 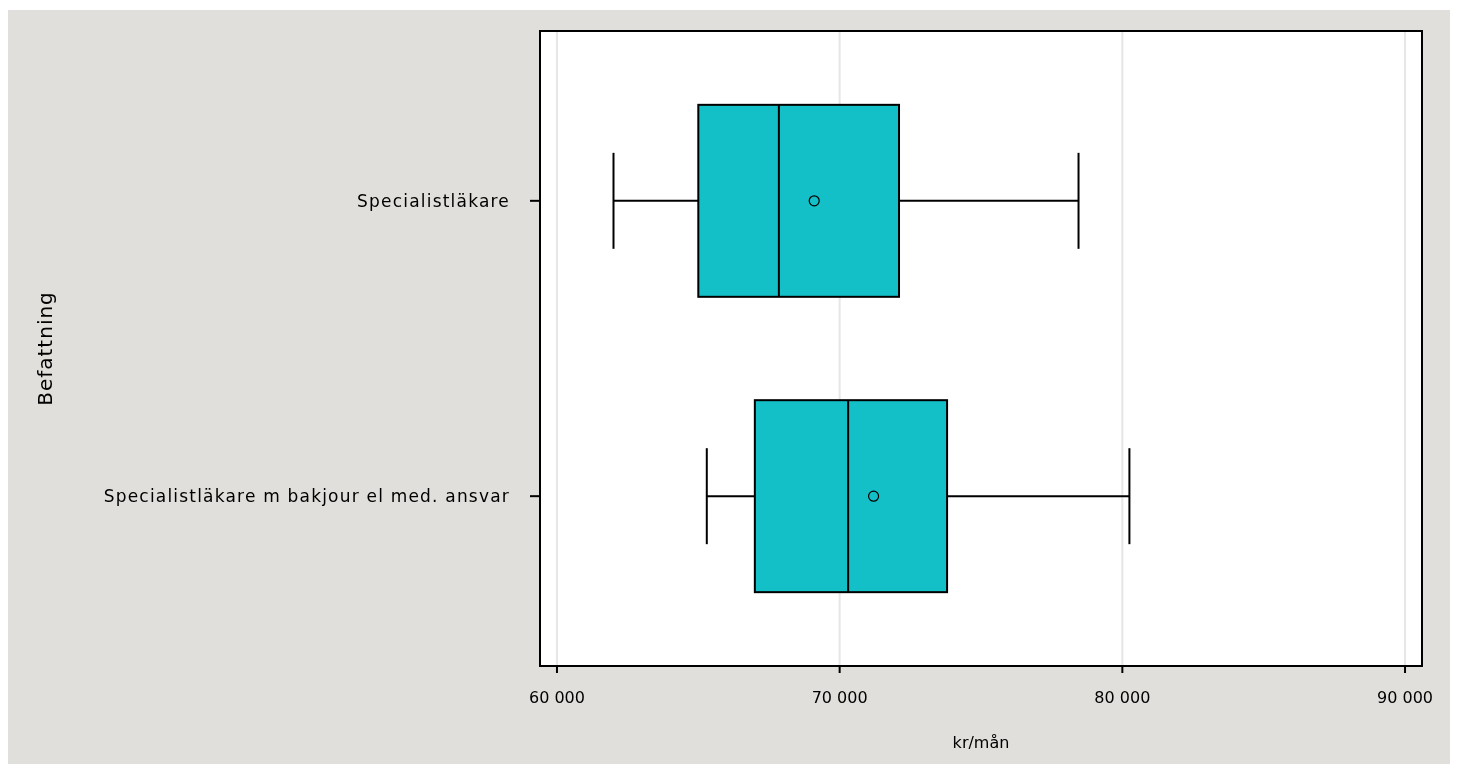 I want to click on x-tick-label: 60 000, so click(x=556, y=697).